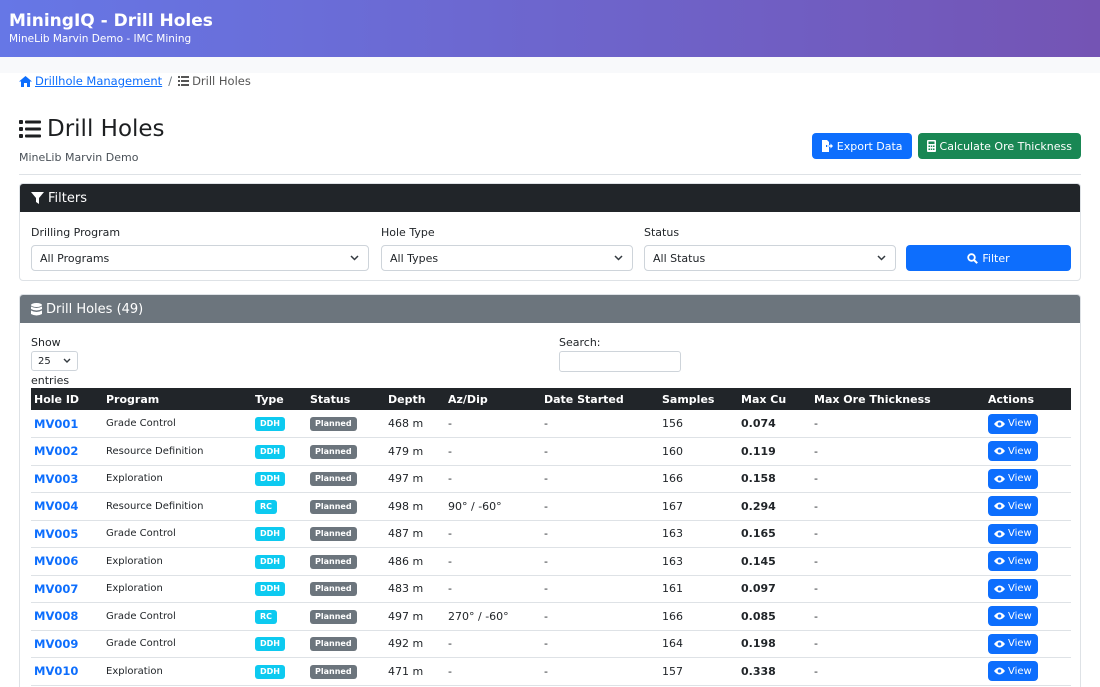 Image resolution: width=1100 pixels, height=687 pixels. Describe the element at coordinates (56, 616) in the screenshot. I see `hole-id-link: MV008` at that location.